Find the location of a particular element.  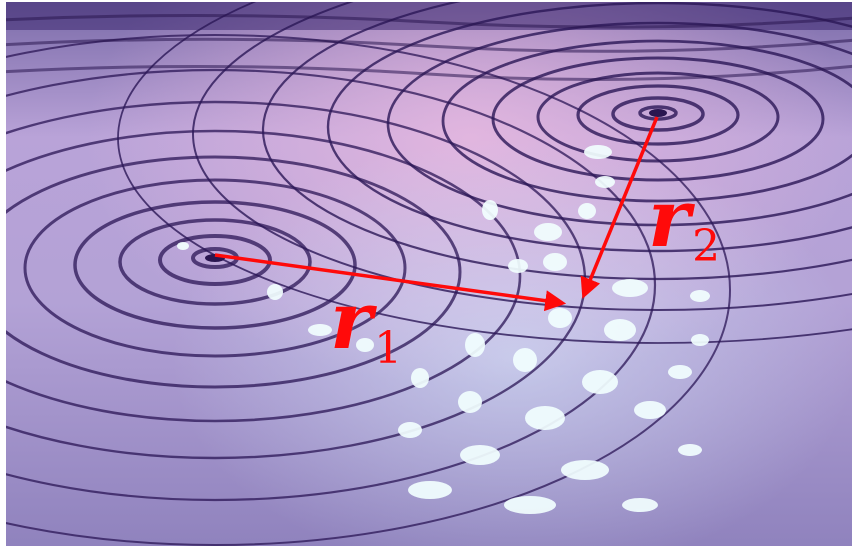

r1-label: r1 is located at coordinates (366, 325).